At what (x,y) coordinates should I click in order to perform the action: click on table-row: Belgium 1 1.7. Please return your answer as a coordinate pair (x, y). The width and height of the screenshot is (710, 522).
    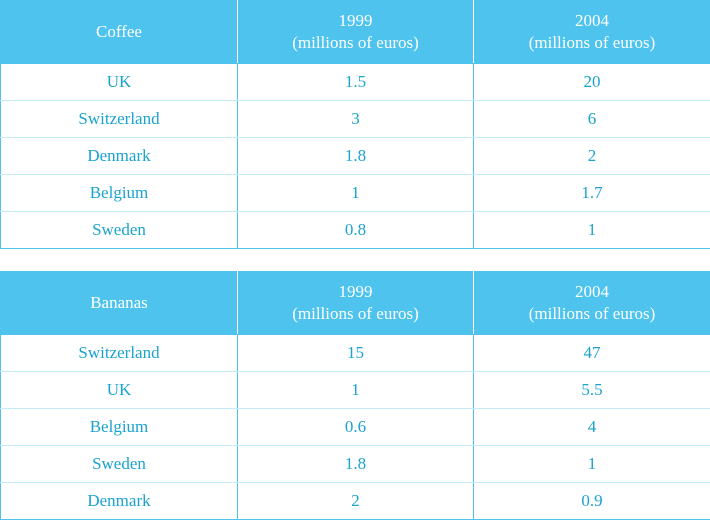
    Looking at the image, I should click on (355, 193).